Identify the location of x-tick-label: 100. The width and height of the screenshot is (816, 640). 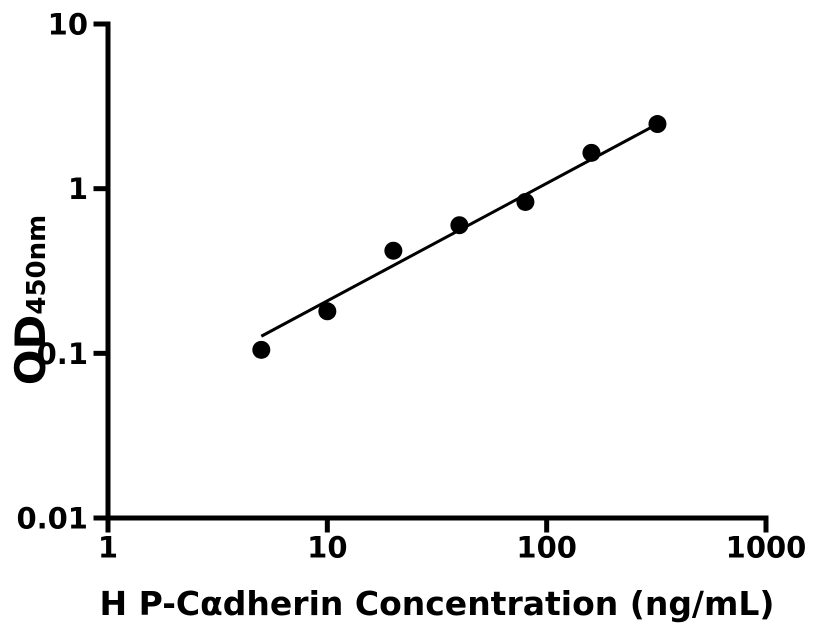
(546, 548).